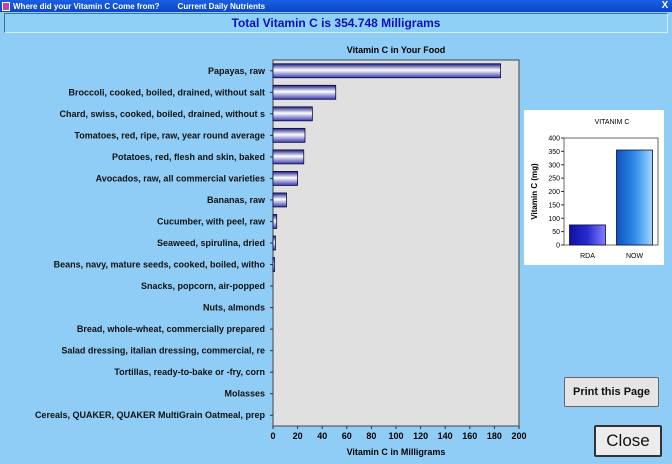 The height and width of the screenshot is (464, 672). Describe the element at coordinates (322, 436) in the screenshot. I see `x-tick-label: 40` at that location.